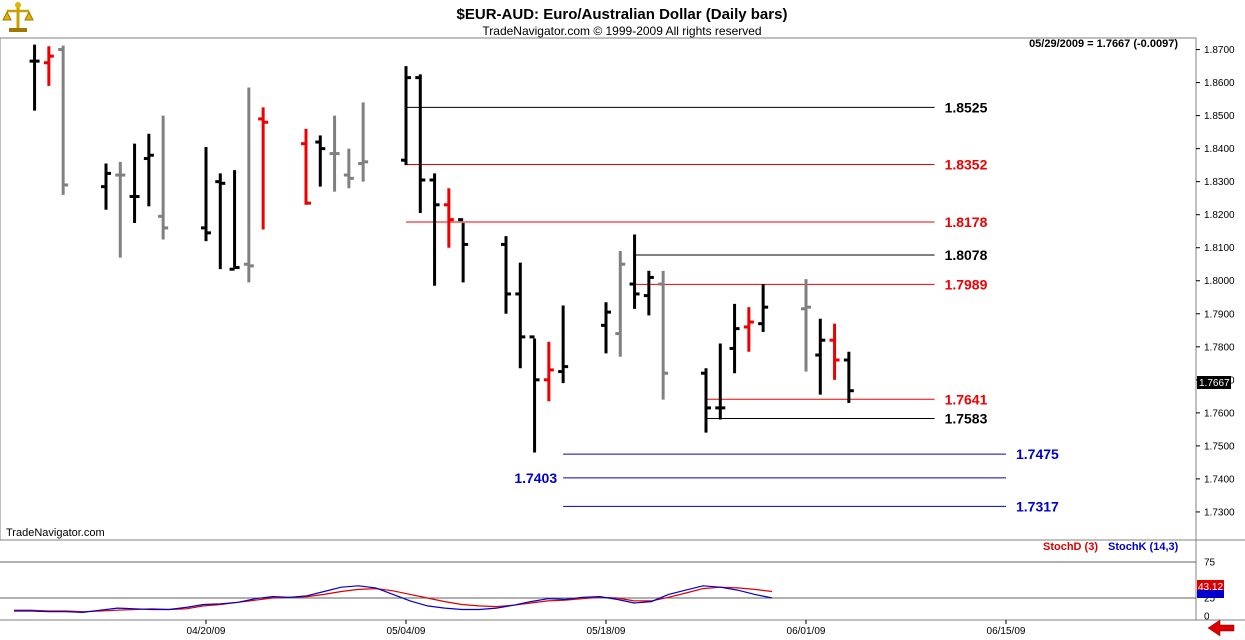 The width and height of the screenshot is (1245, 640). What do you see at coordinates (966, 164) in the screenshot?
I see `level-label: 1.8352` at bounding box center [966, 164].